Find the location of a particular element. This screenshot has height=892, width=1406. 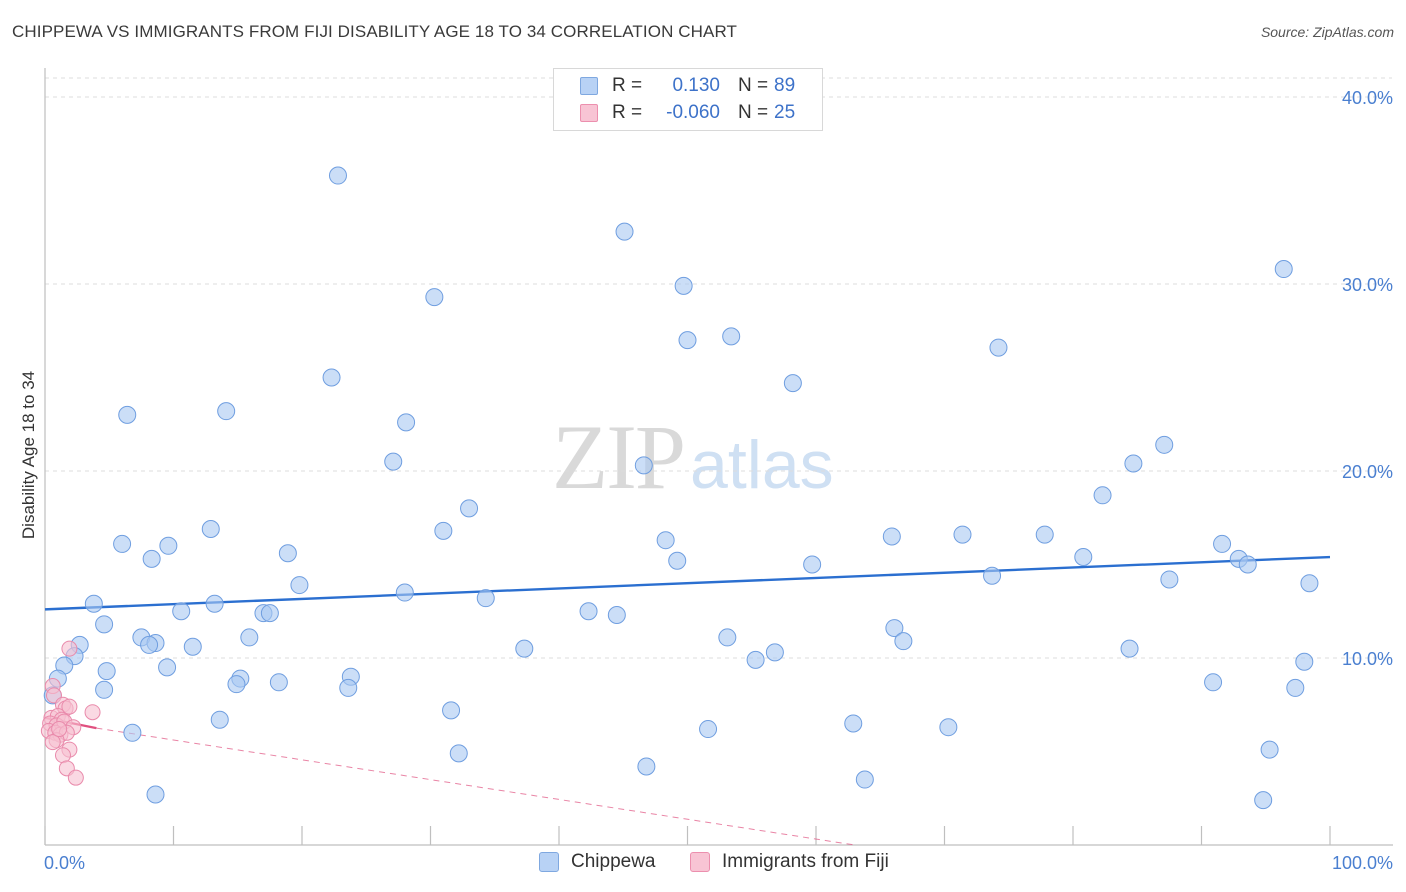

correlation-legend: R = 0.130 N = 89 R = -0.060 N = 25 is located at coordinates (688, 99).